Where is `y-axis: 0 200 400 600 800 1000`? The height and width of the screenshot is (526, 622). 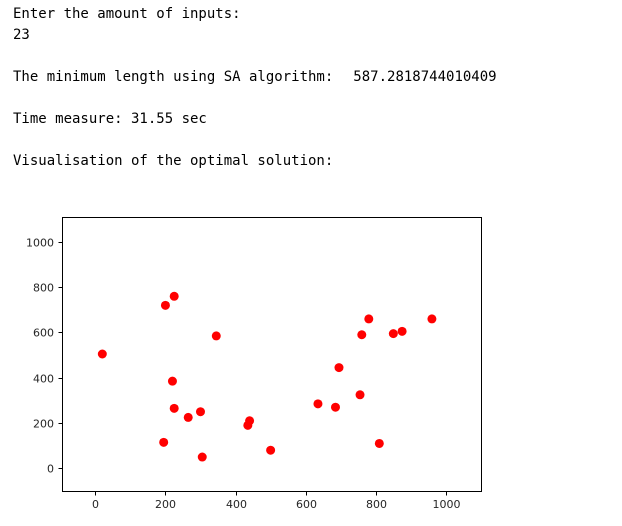 y-axis: 0 200 400 600 800 1000 is located at coordinates (44, 356).